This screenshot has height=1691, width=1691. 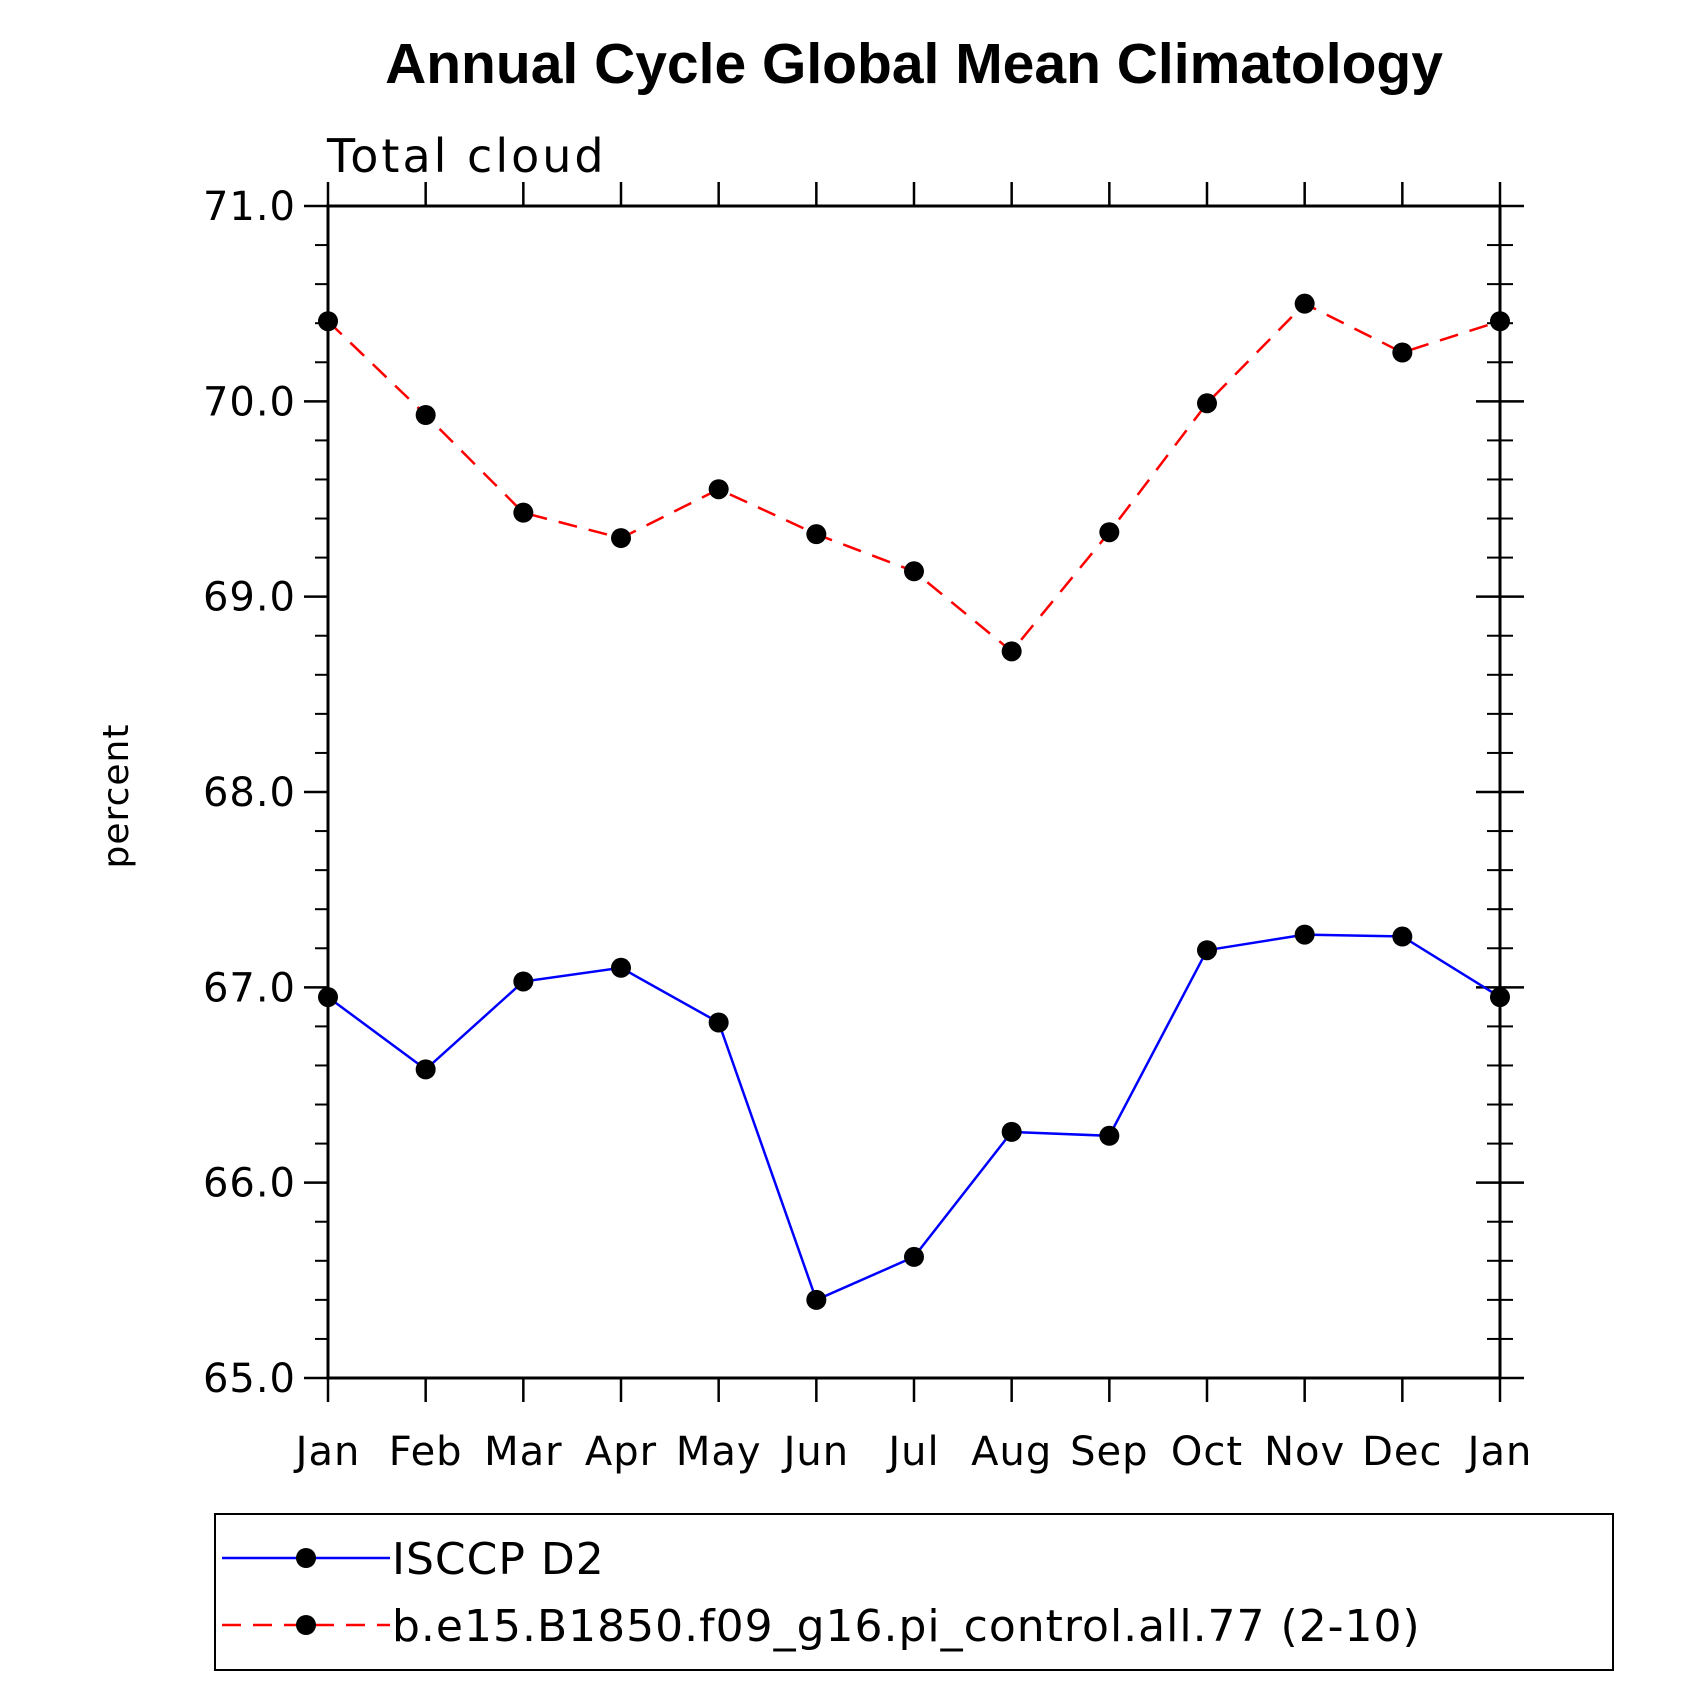 I want to click on x-tick-label: Oct, so click(x=1207, y=1452).